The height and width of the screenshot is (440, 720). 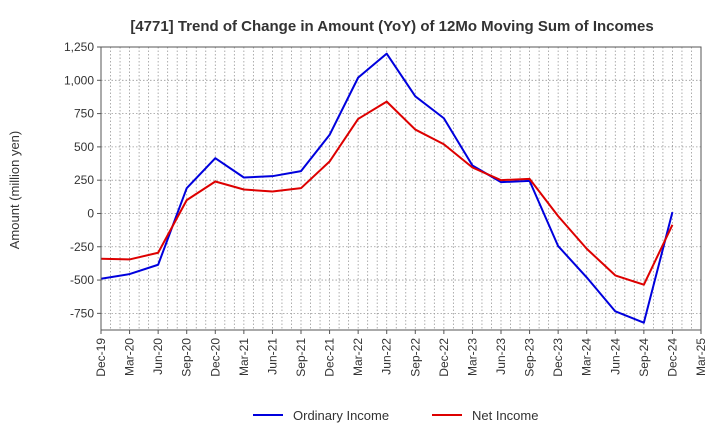 I want to click on legend-label-net-income: Net Income, so click(x=505, y=415).